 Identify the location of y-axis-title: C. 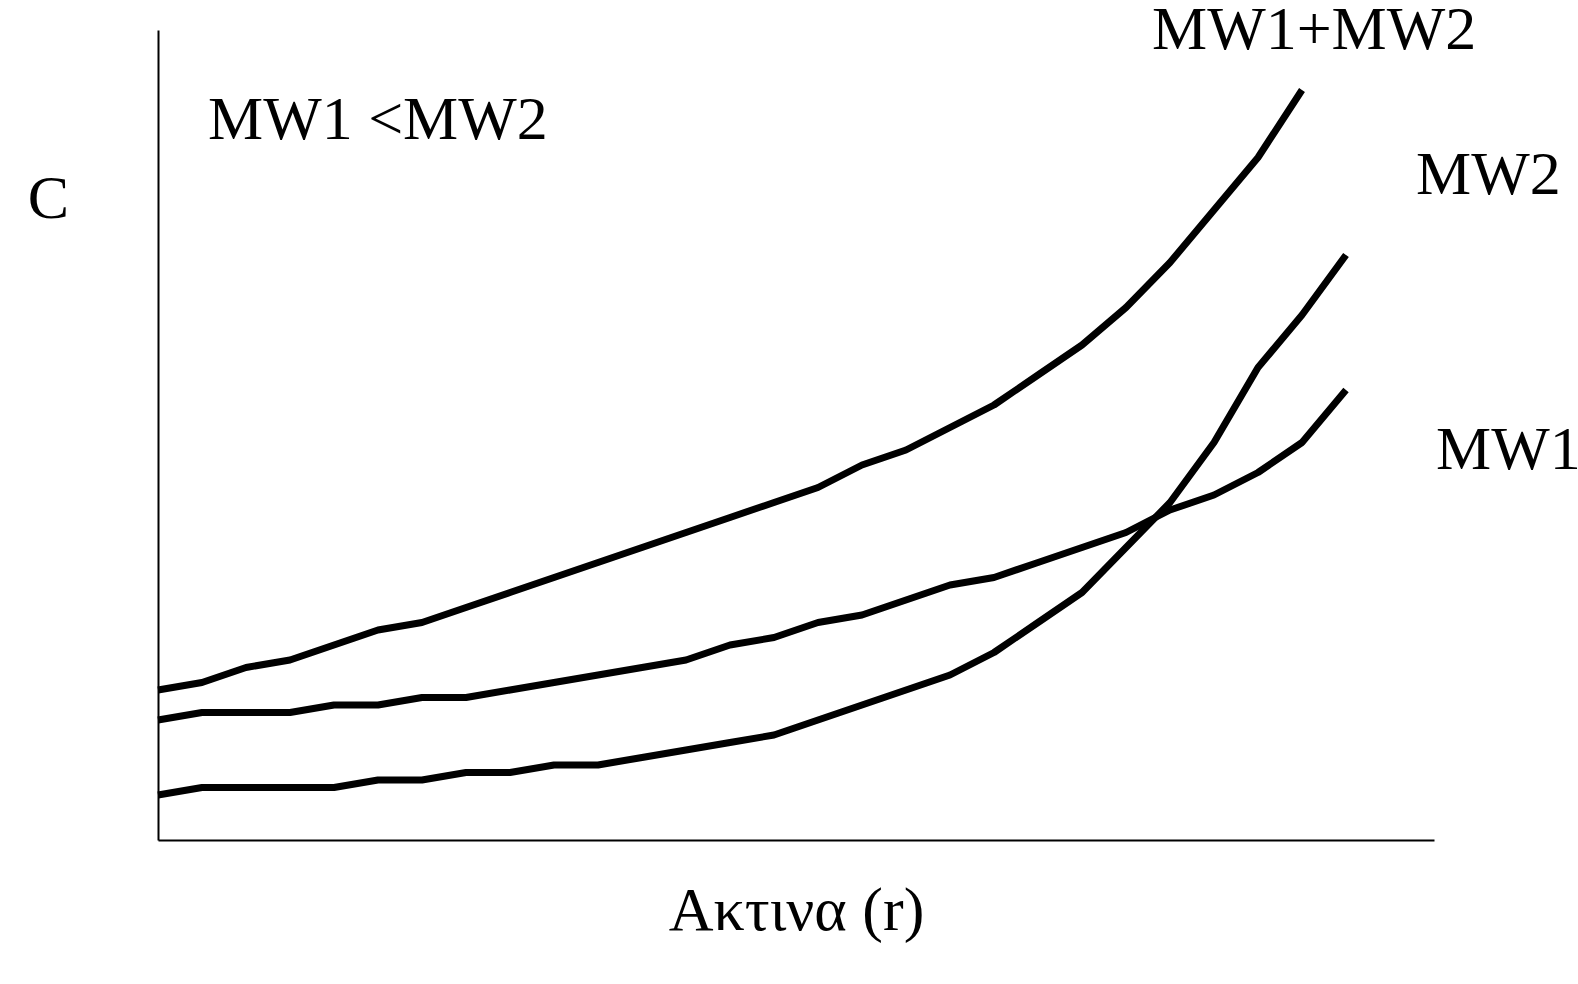
(48, 196).